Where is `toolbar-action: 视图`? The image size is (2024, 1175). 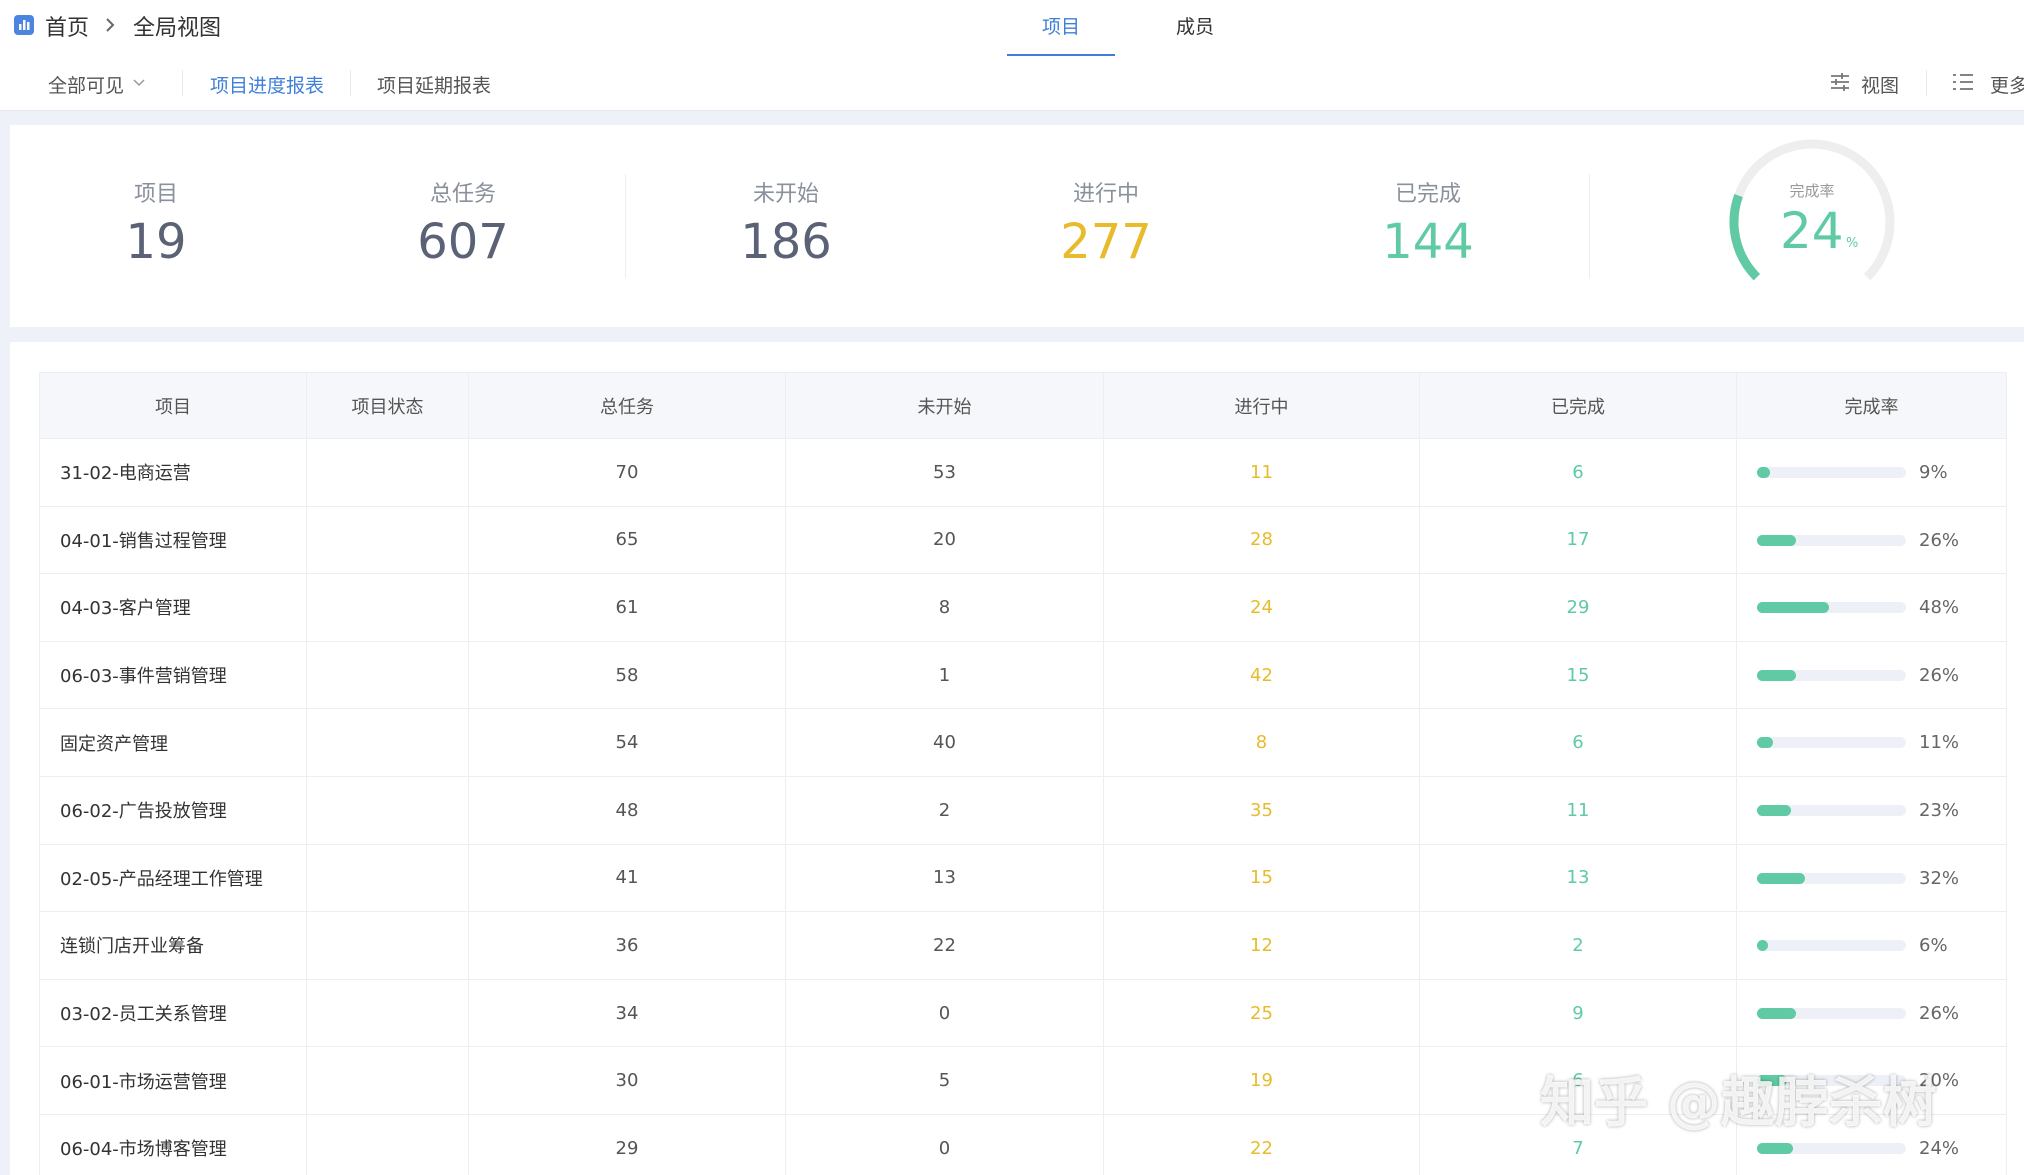 toolbar-action: 视图 is located at coordinates (1880, 86).